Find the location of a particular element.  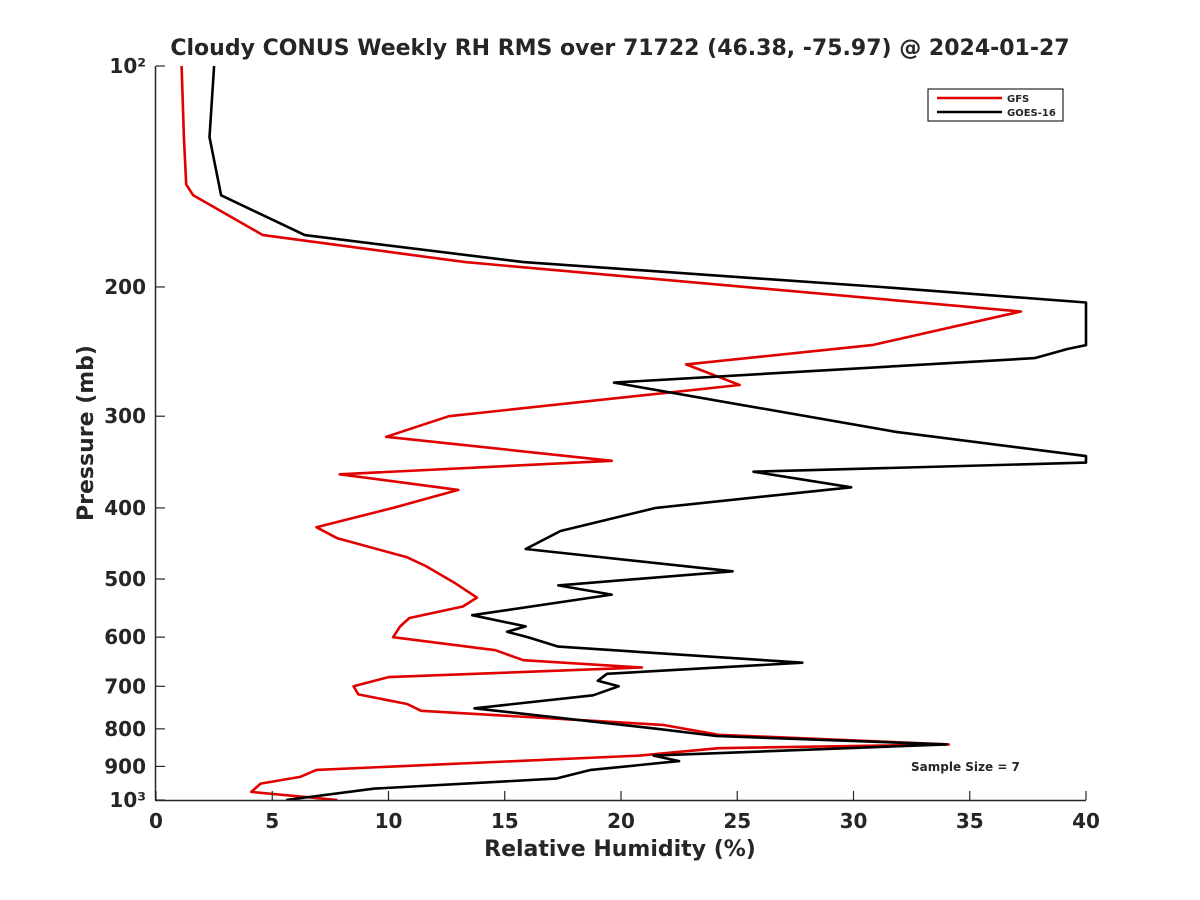

x-tick-label: 30 is located at coordinates (854, 821).